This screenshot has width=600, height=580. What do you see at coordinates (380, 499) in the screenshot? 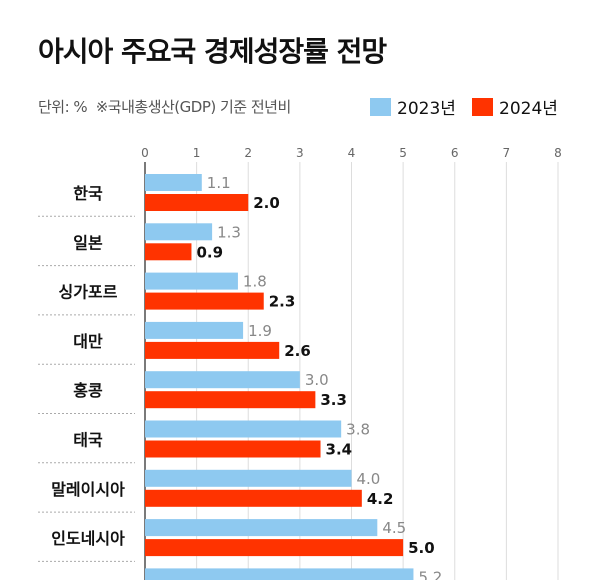
I see `data-label: 4.2` at bounding box center [380, 499].